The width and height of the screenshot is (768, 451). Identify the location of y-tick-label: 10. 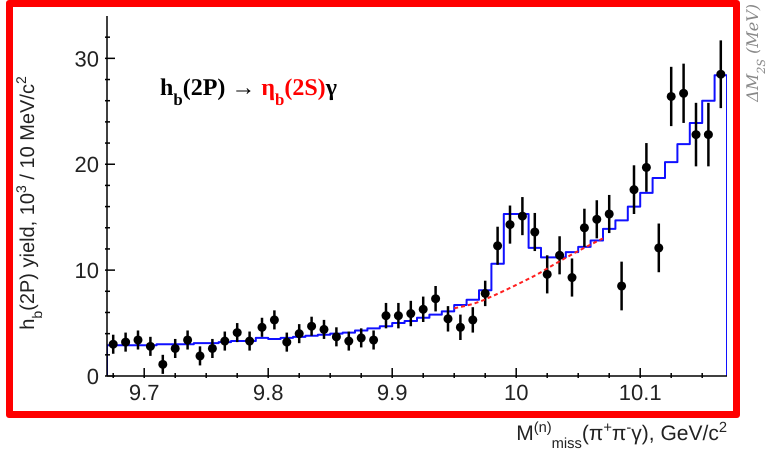
(86, 271).